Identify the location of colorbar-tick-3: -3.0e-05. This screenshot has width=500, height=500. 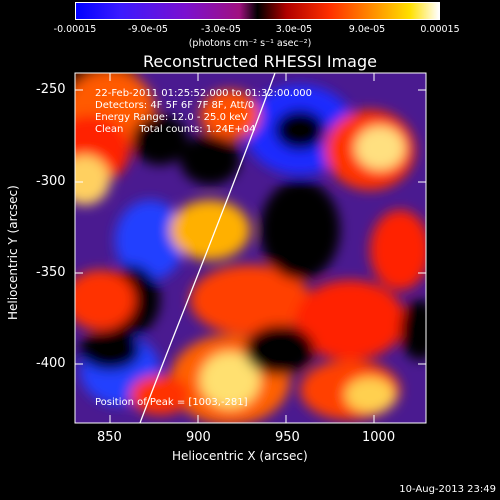
(221, 29).